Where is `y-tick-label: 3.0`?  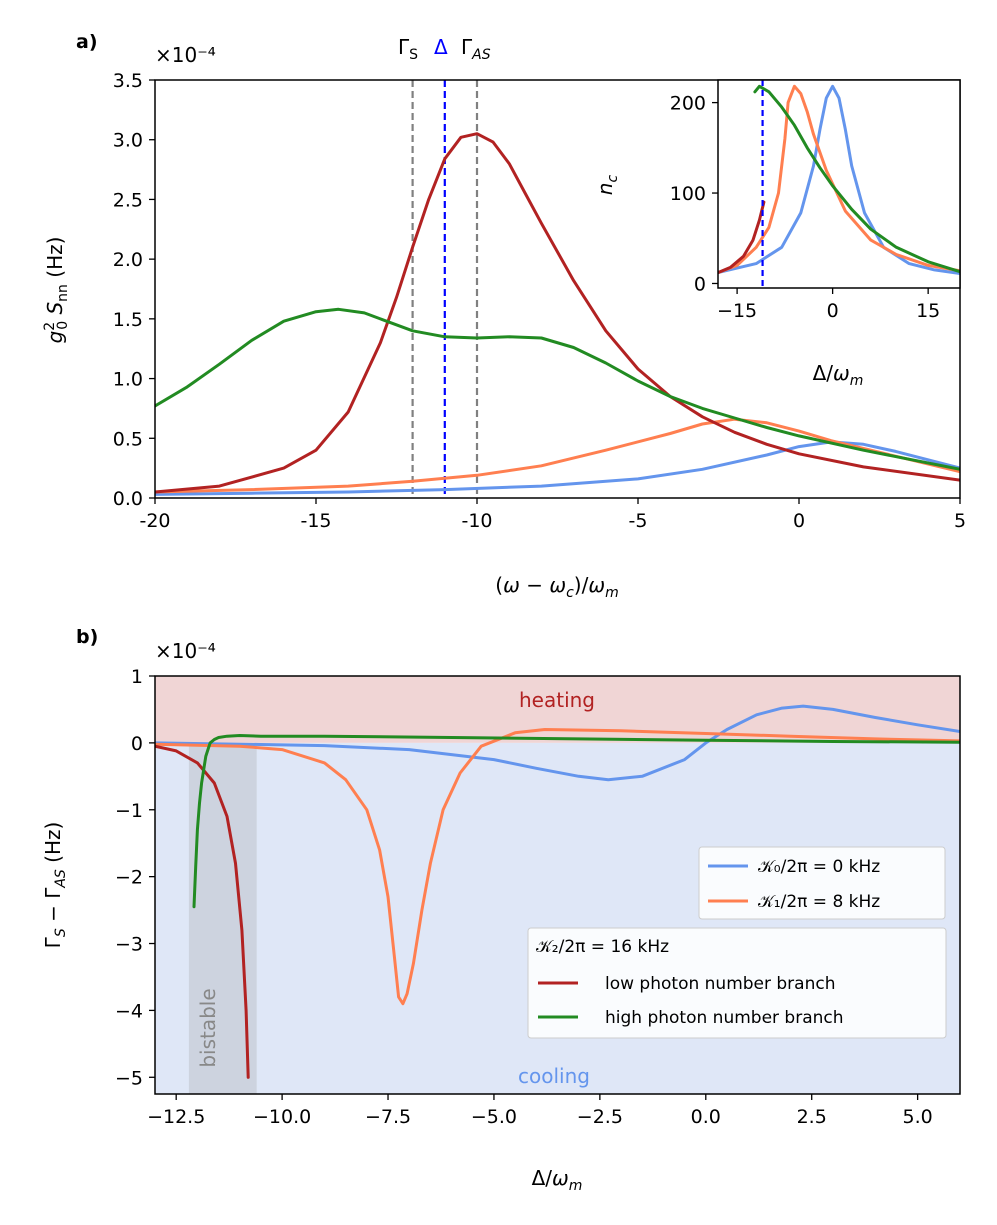
y-tick-label: 3.0 is located at coordinates (128, 141).